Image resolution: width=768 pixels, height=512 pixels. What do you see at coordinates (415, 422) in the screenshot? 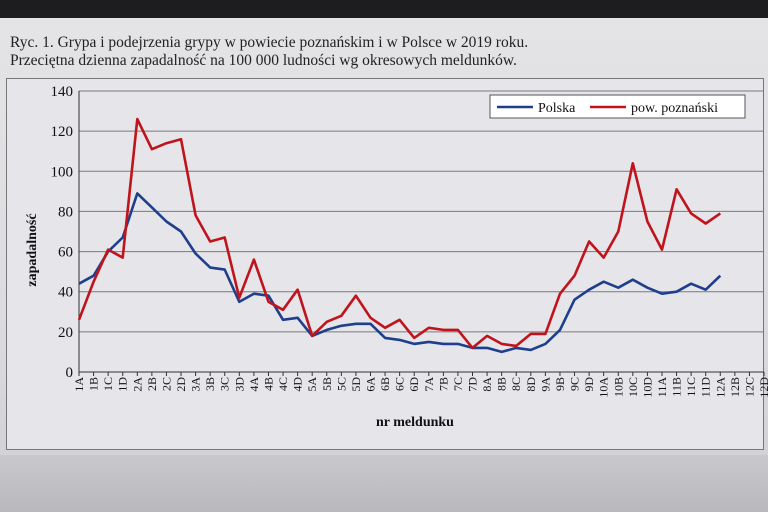
I see `x-axis-label: nr meldunku` at bounding box center [415, 422].